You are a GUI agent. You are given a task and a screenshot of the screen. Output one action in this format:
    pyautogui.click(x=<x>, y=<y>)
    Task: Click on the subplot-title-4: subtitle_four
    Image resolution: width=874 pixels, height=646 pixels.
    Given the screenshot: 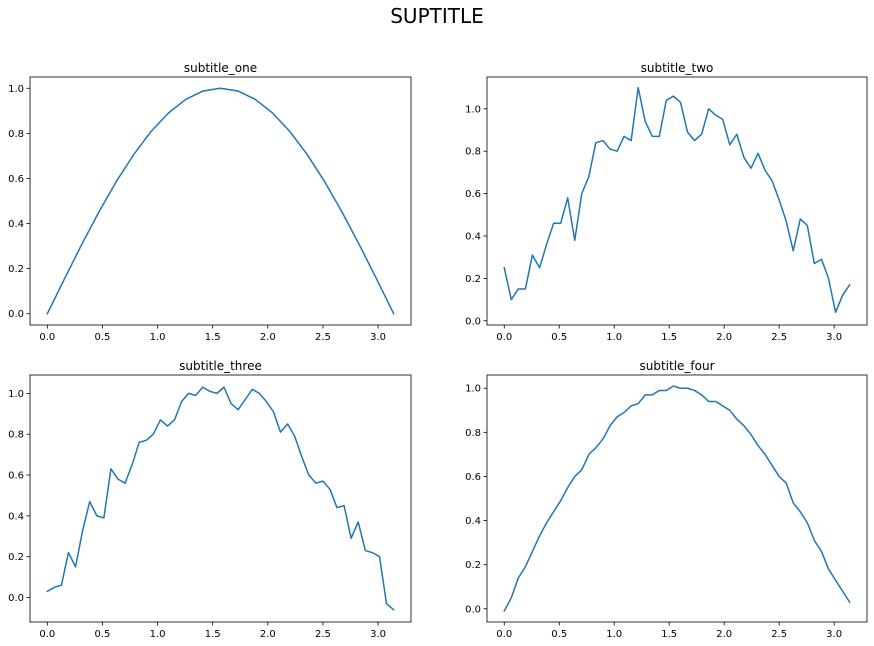 What is the action you would take?
    pyautogui.click(x=676, y=366)
    